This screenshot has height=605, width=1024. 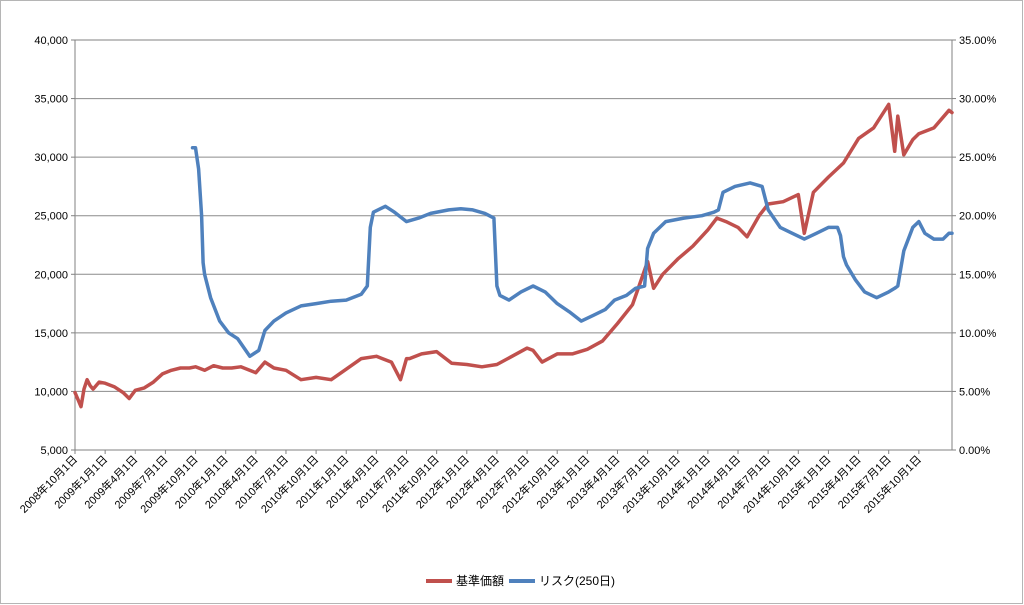 I want to click on left-tick-label: 5,000, so click(x=54, y=451).